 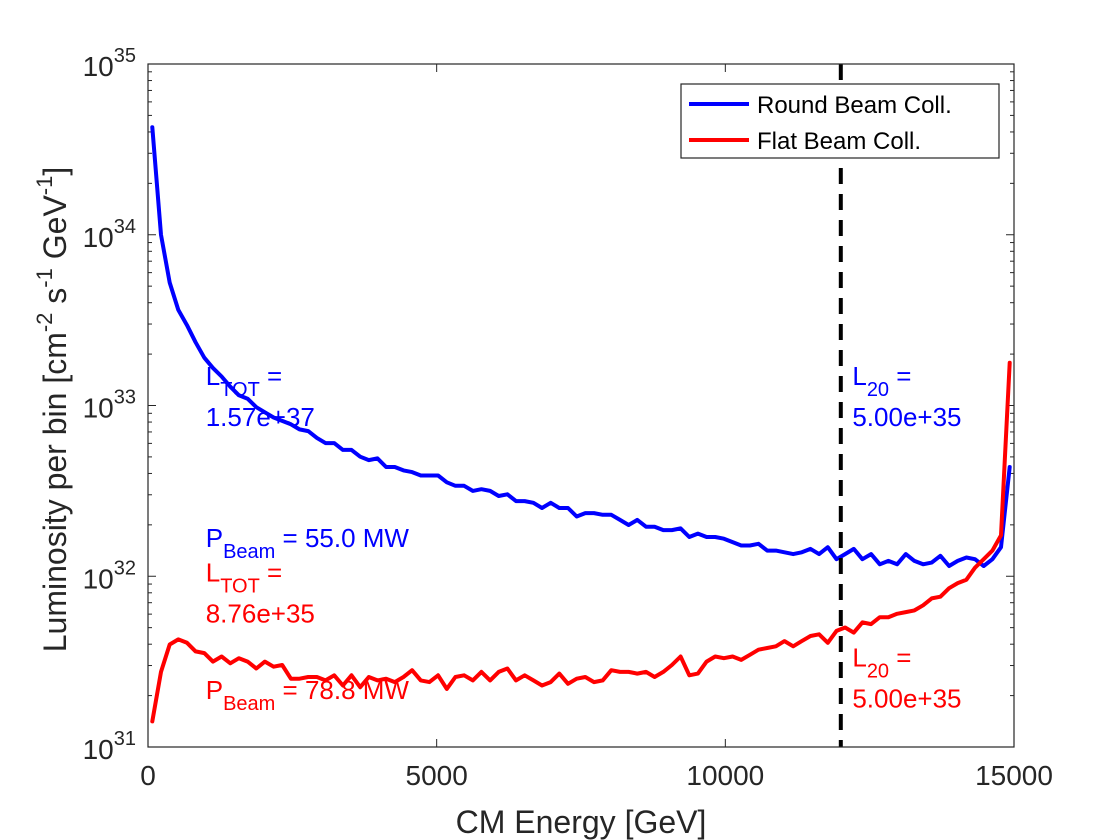 I want to click on annotation-text: 1.57e+37, so click(x=260, y=417).